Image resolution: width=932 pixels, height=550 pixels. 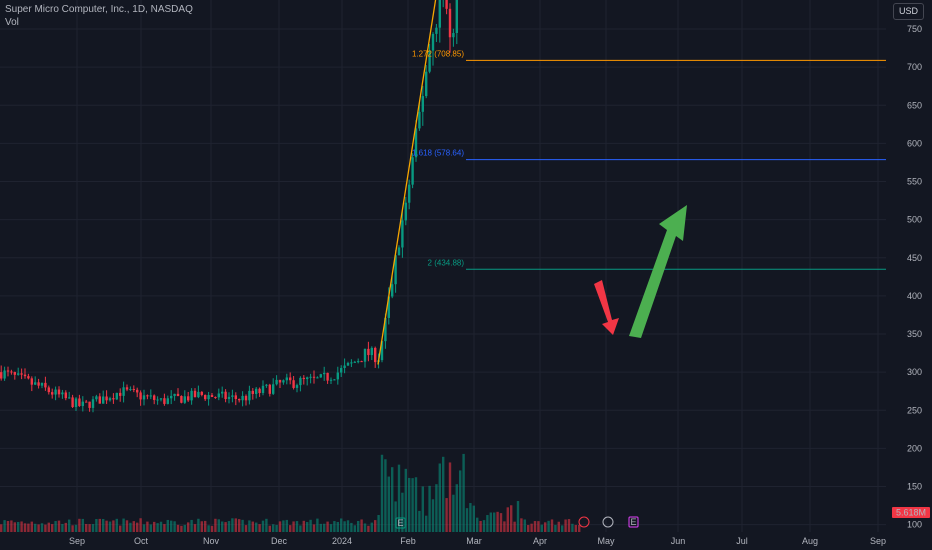 What do you see at coordinates (400, 523) in the screenshot?
I see `earnings-icon` at bounding box center [400, 523].